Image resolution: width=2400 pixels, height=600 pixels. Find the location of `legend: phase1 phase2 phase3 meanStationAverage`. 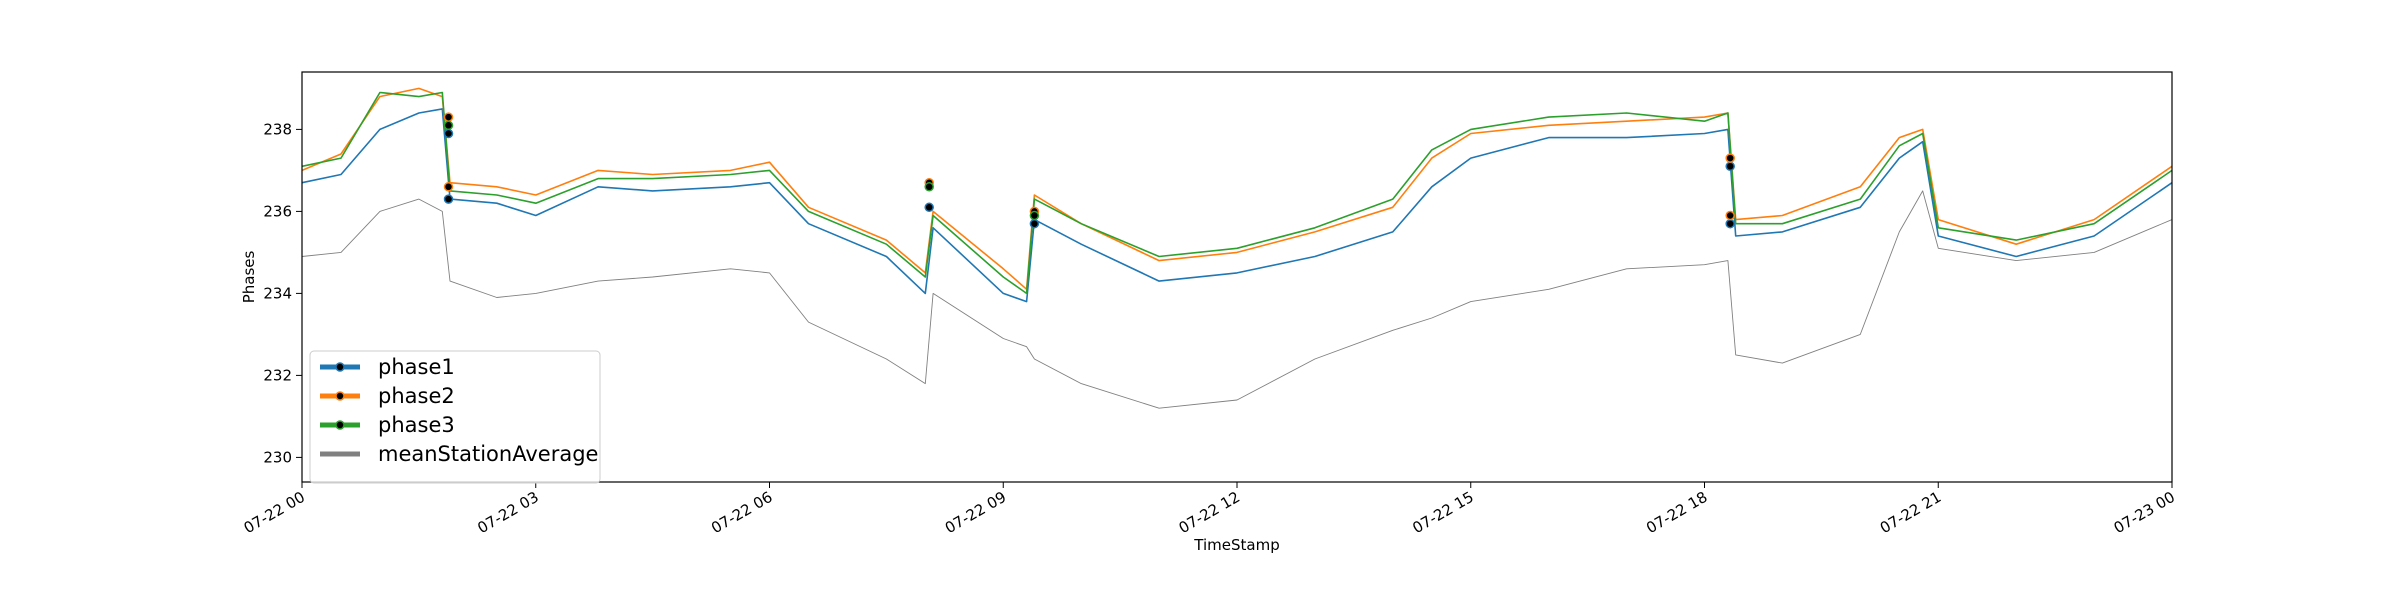

legend: phase1 phase2 phase3 meanStationAverage is located at coordinates (455, 417).